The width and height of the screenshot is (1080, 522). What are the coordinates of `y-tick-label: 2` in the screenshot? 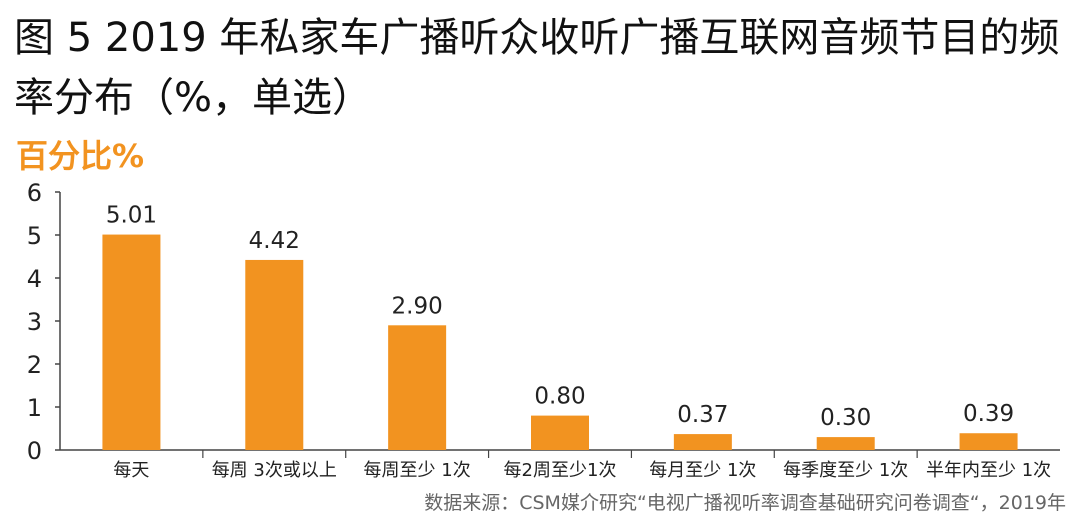 It's located at (34, 365).